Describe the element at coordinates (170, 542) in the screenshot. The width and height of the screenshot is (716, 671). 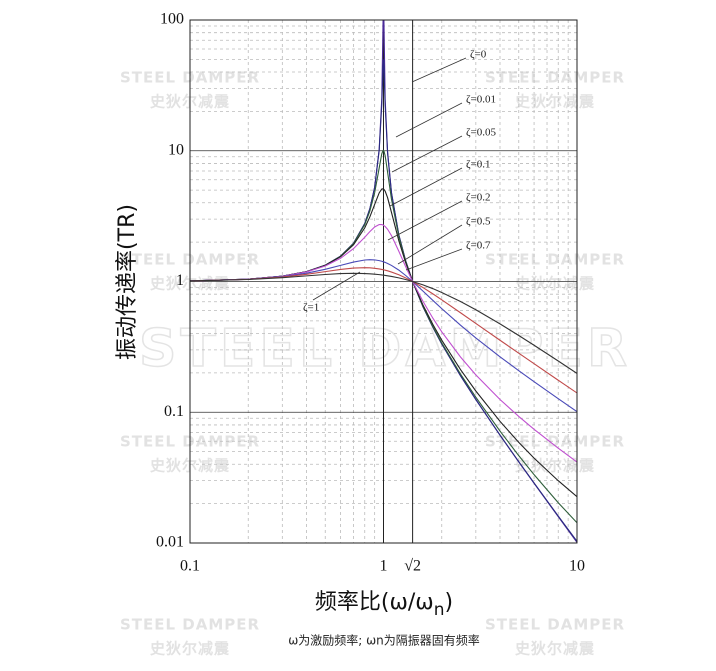
I see `y-tick-label: 0.01` at that location.